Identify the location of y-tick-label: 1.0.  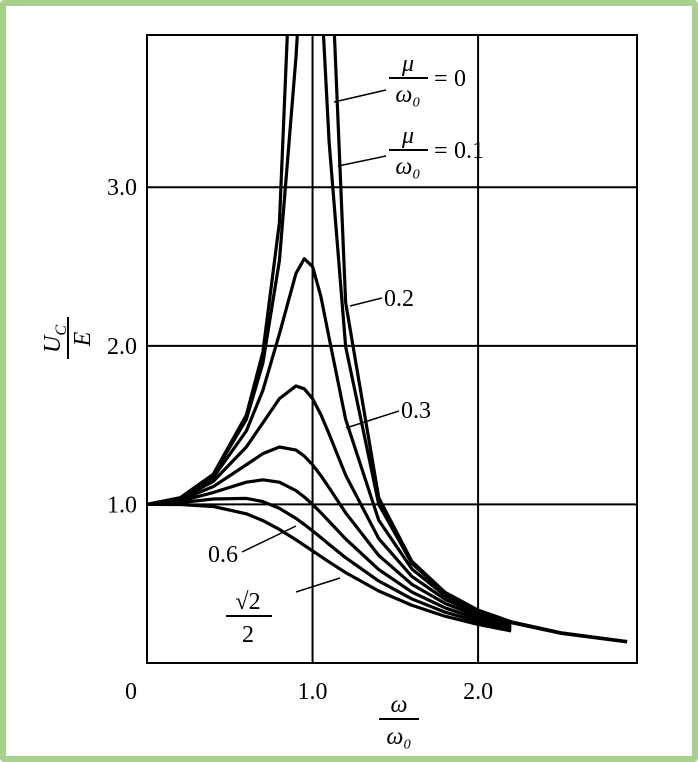
(122, 505).